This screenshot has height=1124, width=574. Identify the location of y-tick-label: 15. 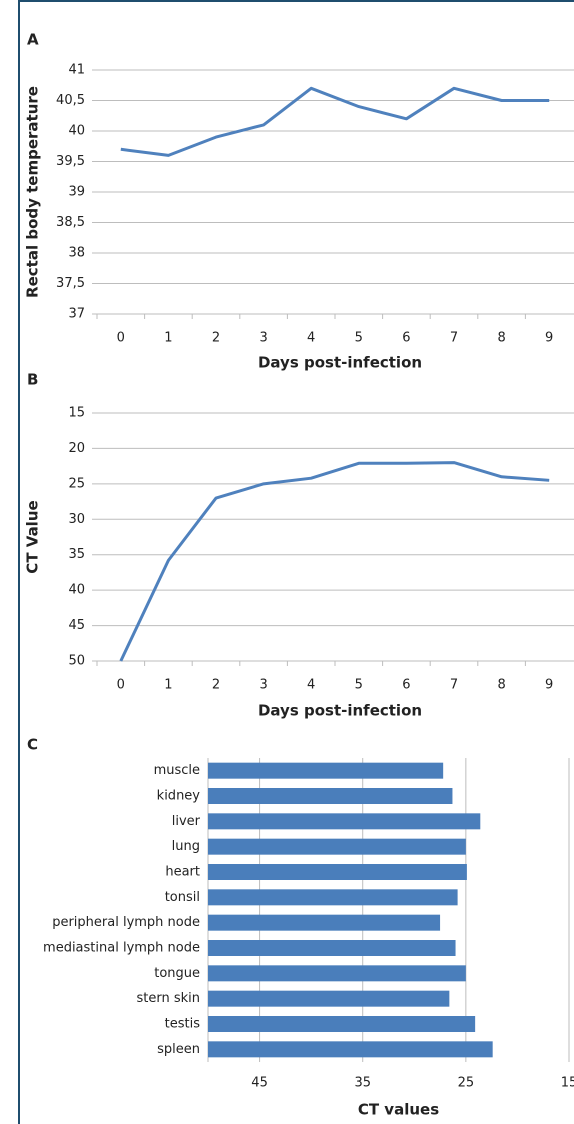
(76, 413).